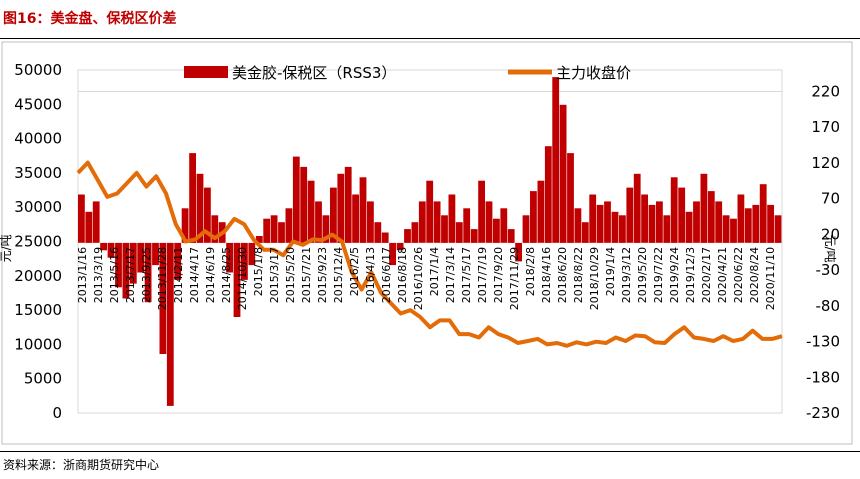 This screenshot has height=479, width=860. What do you see at coordinates (706, 275) in the screenshot?
I see `x-tick-label: 2020/2/17` at bounding box center [706, 275].